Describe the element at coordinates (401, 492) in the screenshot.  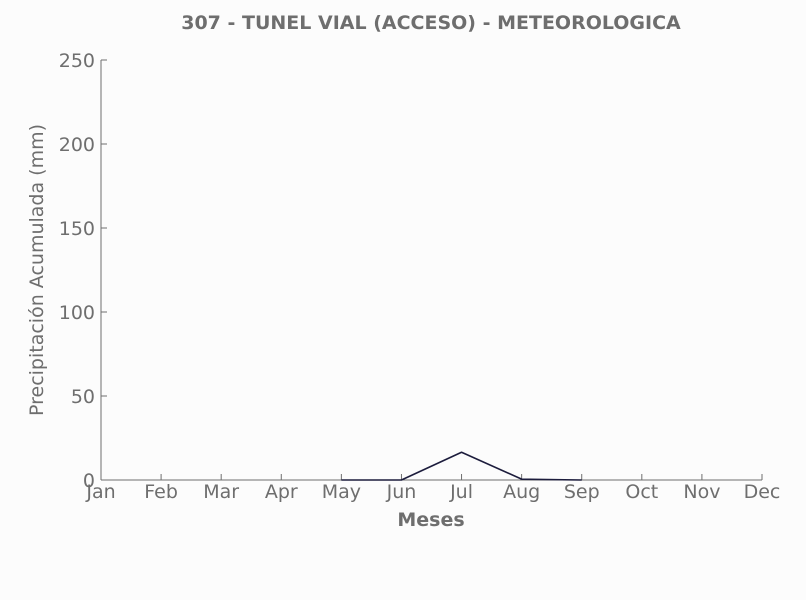
I see `x-tick-label: Jun` at that location.